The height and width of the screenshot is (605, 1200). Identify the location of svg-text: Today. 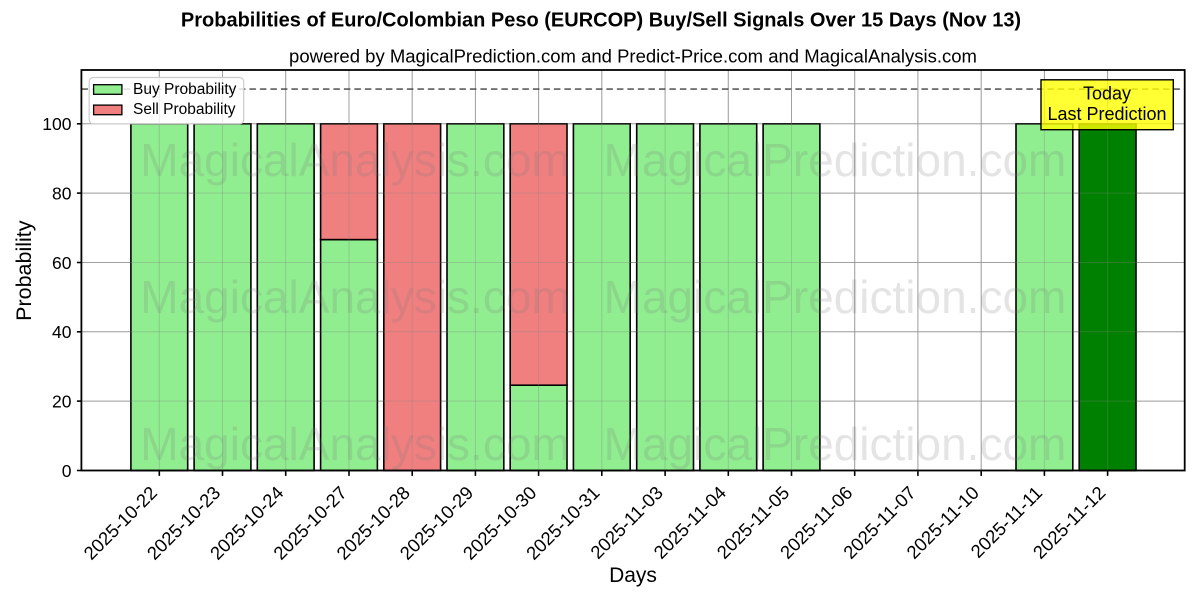
(1107, 94).